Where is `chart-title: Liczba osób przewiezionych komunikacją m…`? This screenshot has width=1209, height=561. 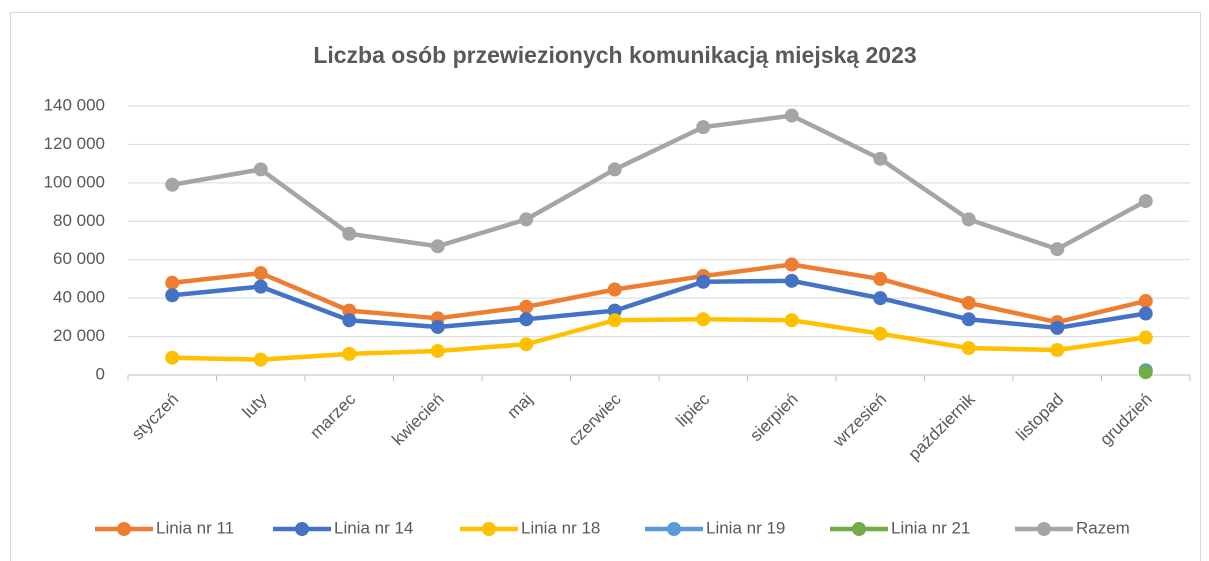
chart-title: Liczba osób przewiezionych komunikacją m… is located at coordinates (614, 55).